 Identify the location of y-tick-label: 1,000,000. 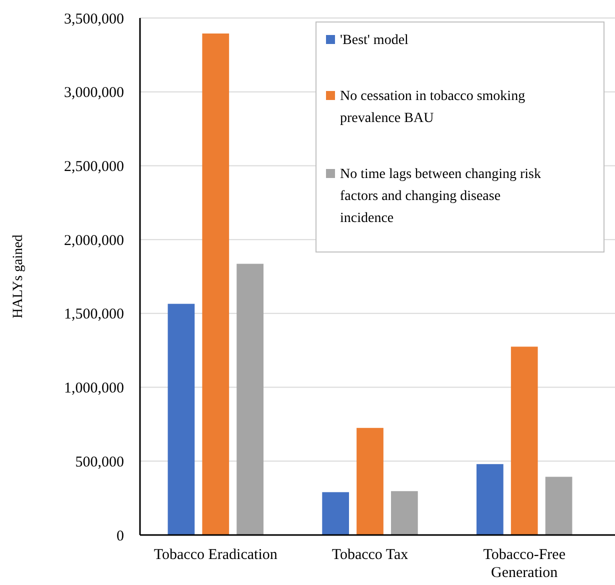
(94, 388).